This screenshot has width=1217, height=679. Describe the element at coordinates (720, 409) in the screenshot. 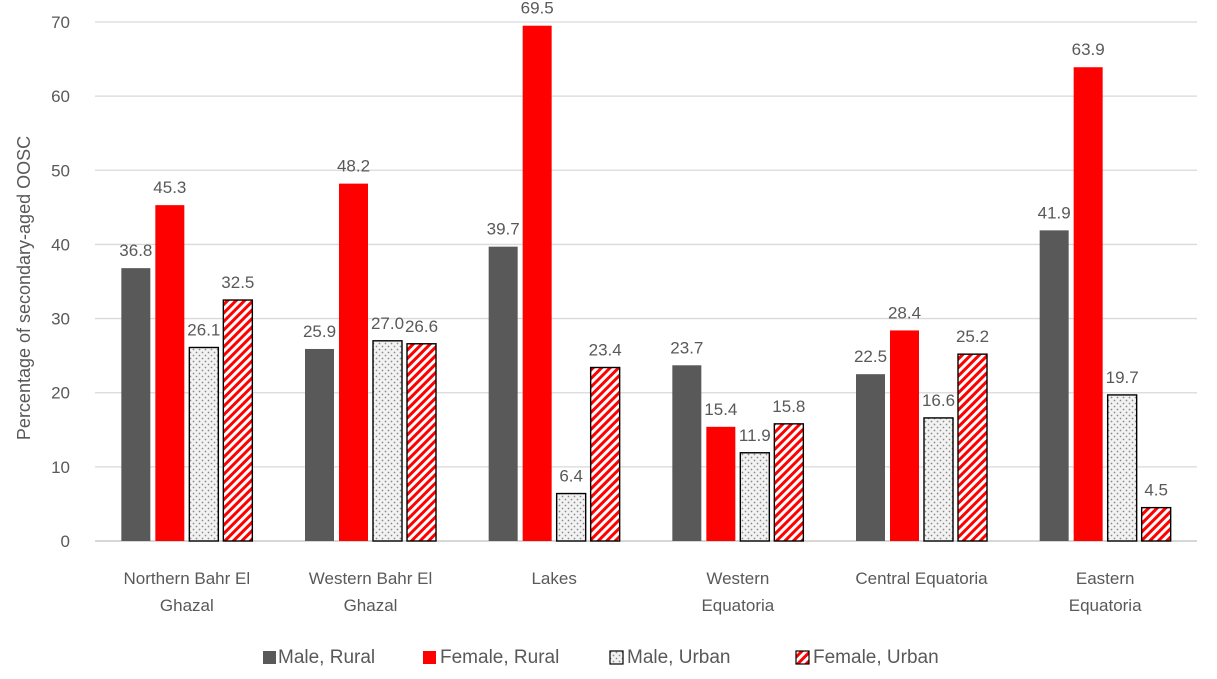

I see `data-label: 15.4` at that location.